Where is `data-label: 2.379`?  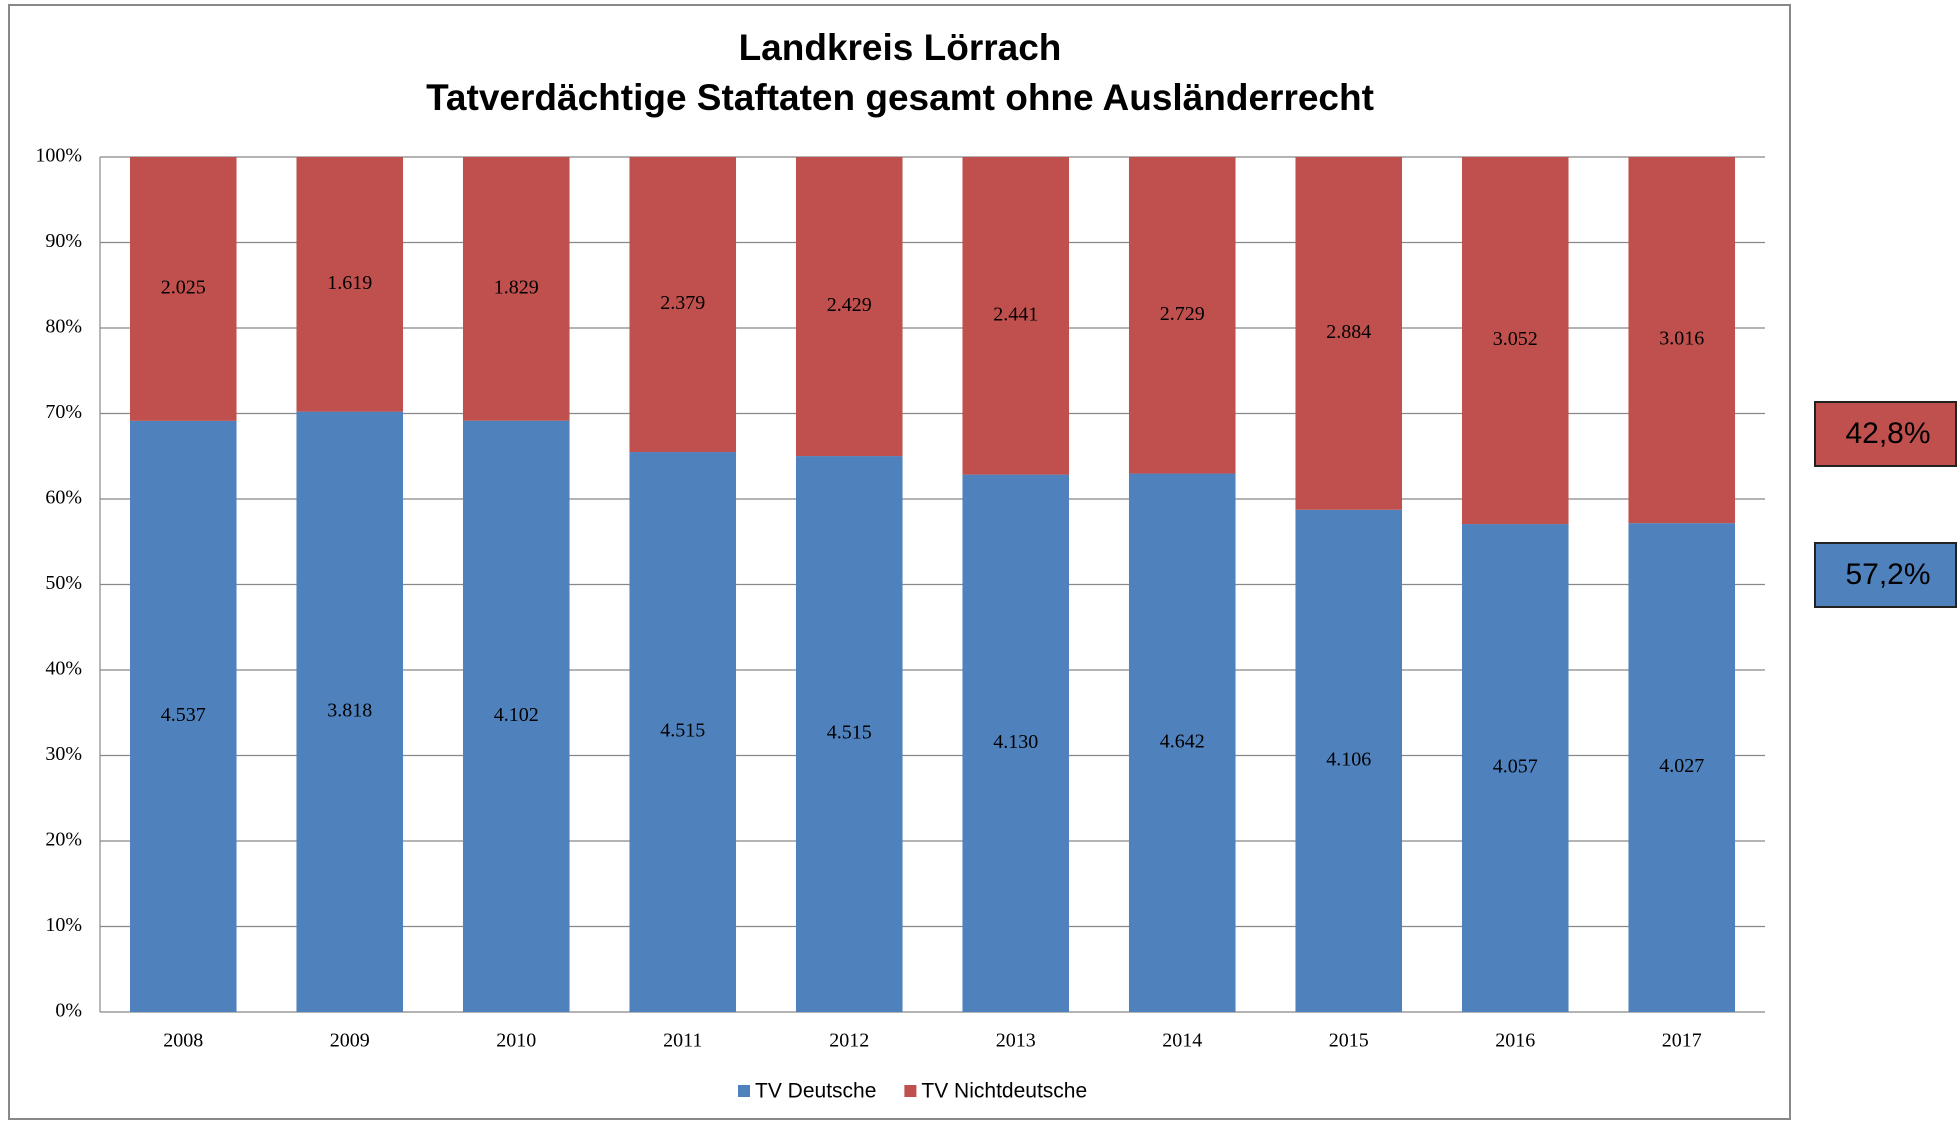
data-label: 2.379 is located at coordinates (682, 303).